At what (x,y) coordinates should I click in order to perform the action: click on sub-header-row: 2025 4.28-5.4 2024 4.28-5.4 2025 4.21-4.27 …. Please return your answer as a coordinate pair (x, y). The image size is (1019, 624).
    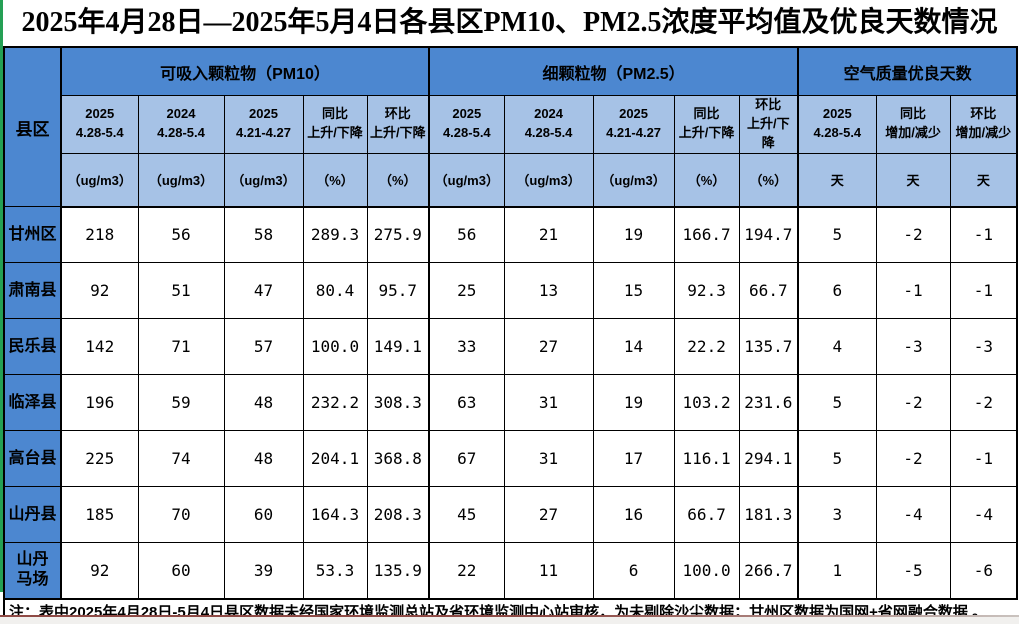
    Looking at the image, I should click on (511, 124).